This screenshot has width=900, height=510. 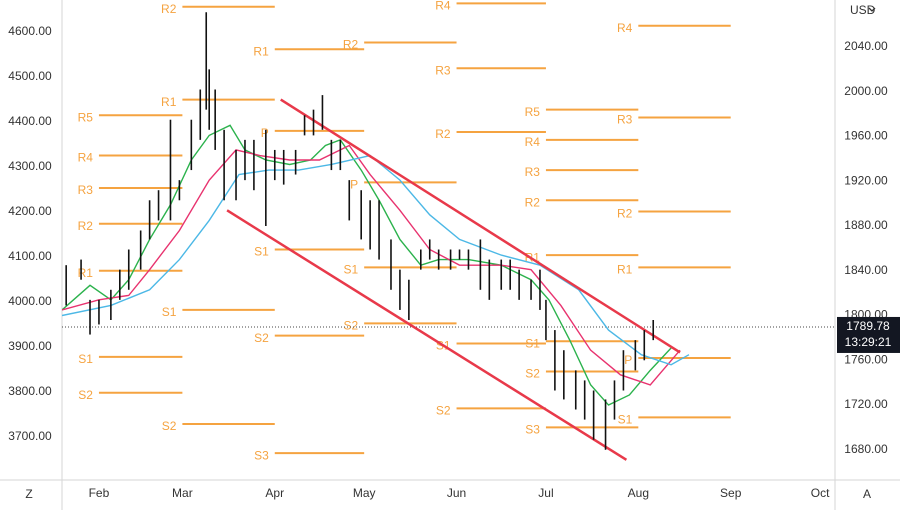 I want to click on left-tick-label: 4500.00, so click(x=30, y=76).